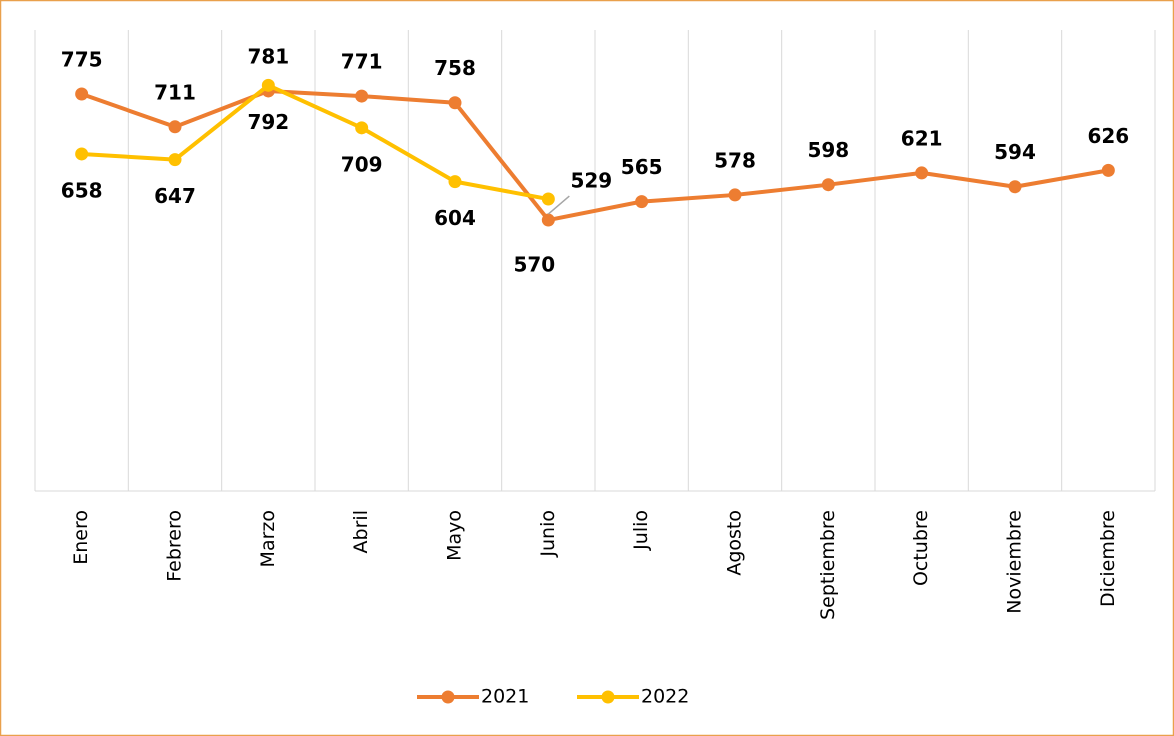 This screenshot has height=736, width=1174. I want to click on x-tick-label: Diciembre, so click(1108, 558).